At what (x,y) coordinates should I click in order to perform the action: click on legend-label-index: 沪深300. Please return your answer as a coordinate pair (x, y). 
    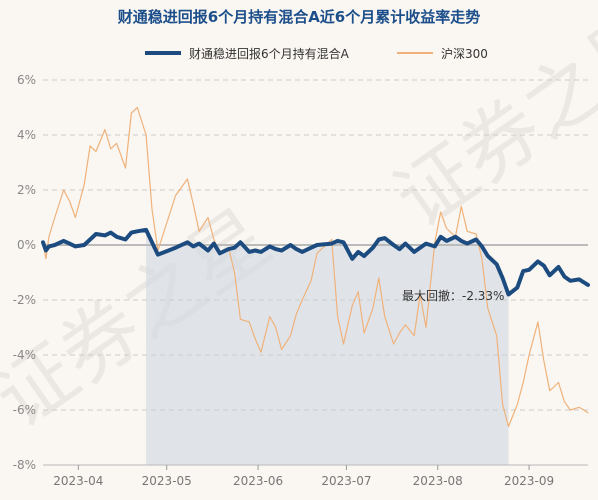
    Looking at the image, I should click on (464, 53).